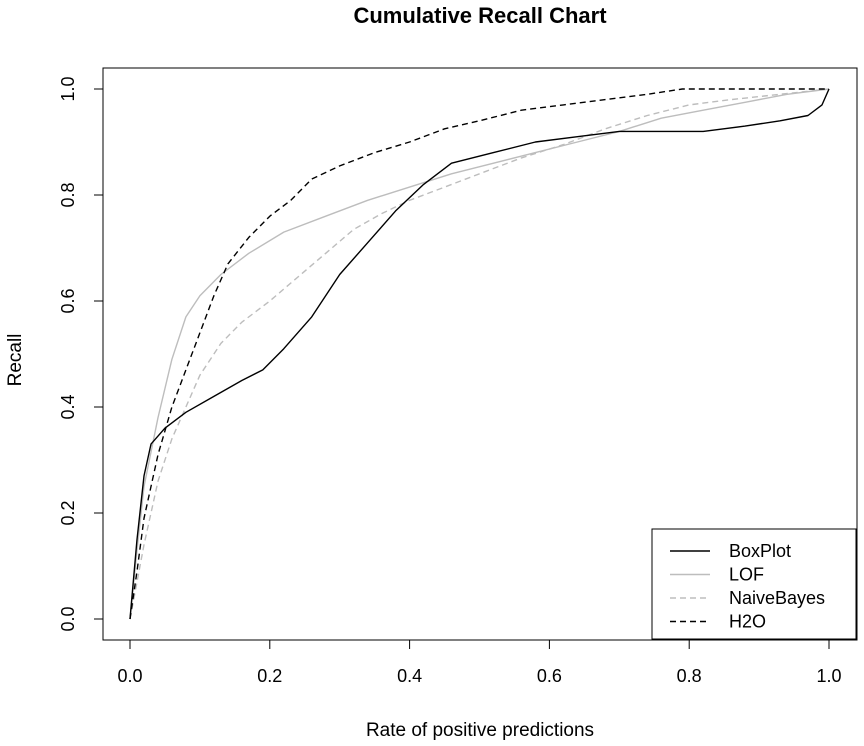 This screenshot has width=864, height=746. What do you see at coordinates (746, 575) in the screenshot?
I see `legend-label-lof: LOF` at bounding box center [746, 575].